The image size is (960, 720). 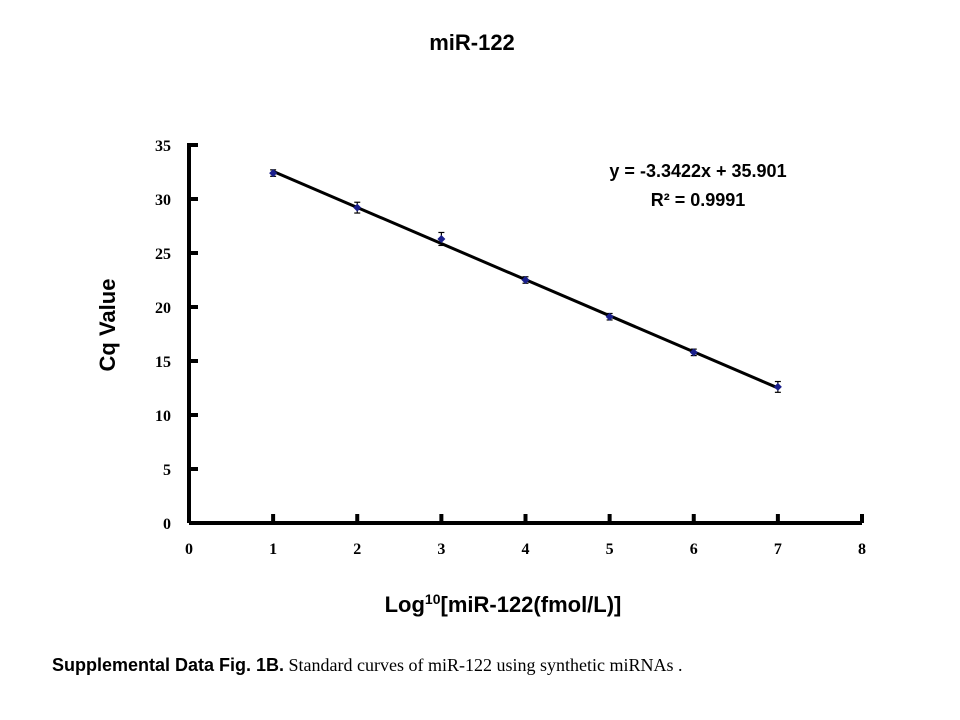 I want to click on y-tick-label: 35, so click(x=163, y=146).